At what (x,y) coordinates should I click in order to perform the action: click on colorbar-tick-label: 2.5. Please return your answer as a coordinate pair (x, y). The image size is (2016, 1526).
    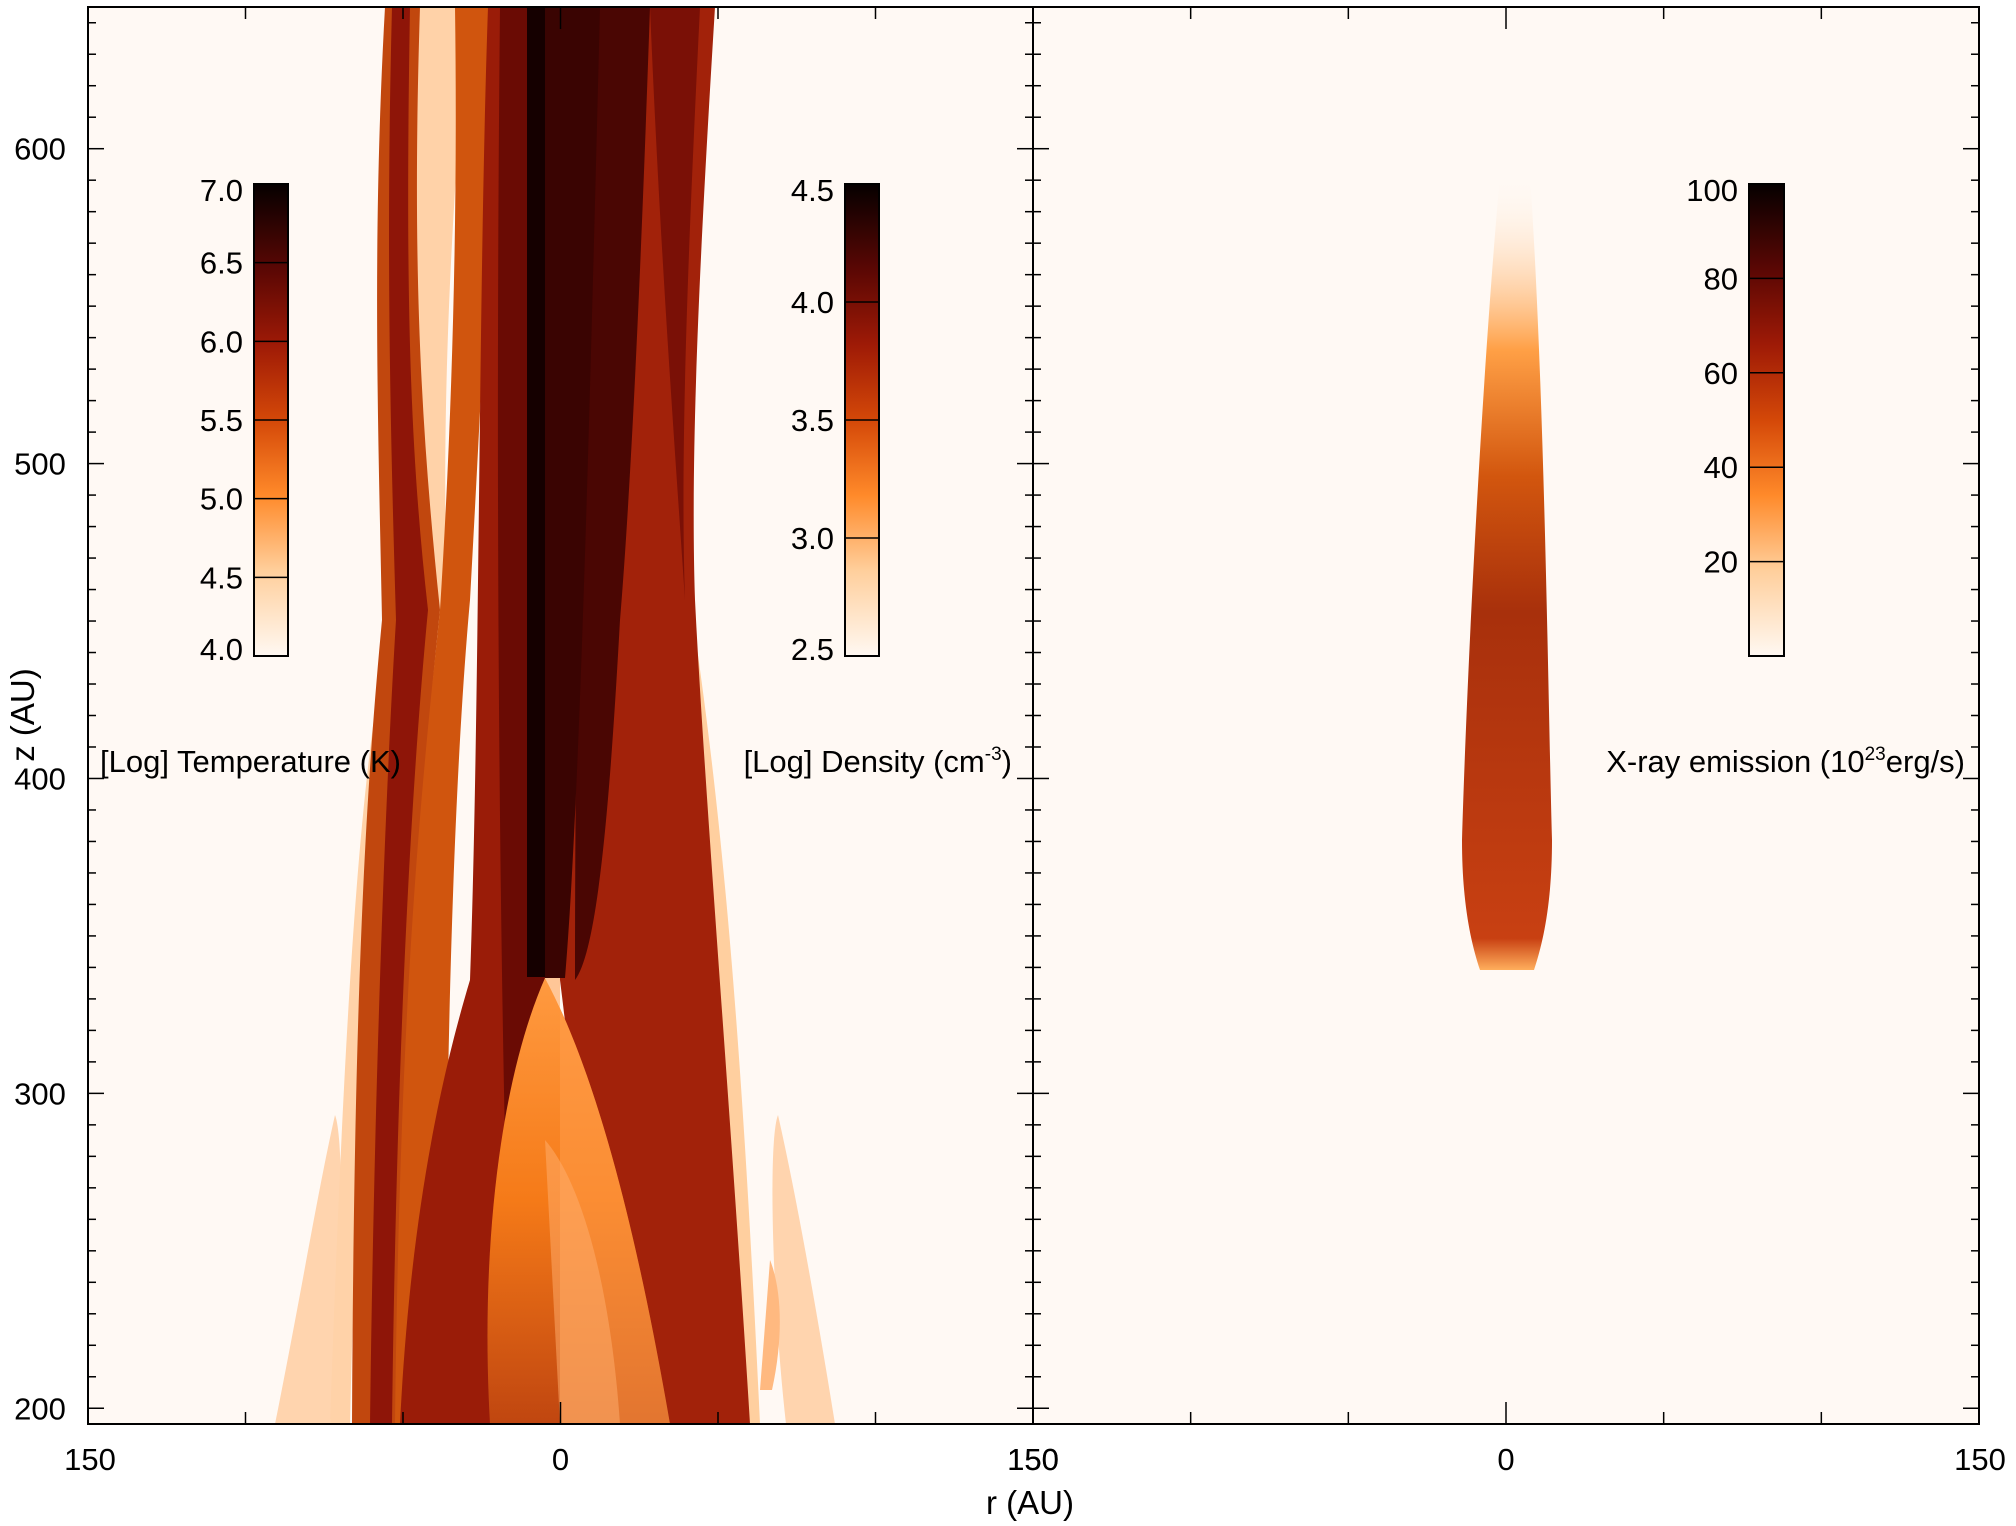
    Looking at the image, I should click on (812, 649).